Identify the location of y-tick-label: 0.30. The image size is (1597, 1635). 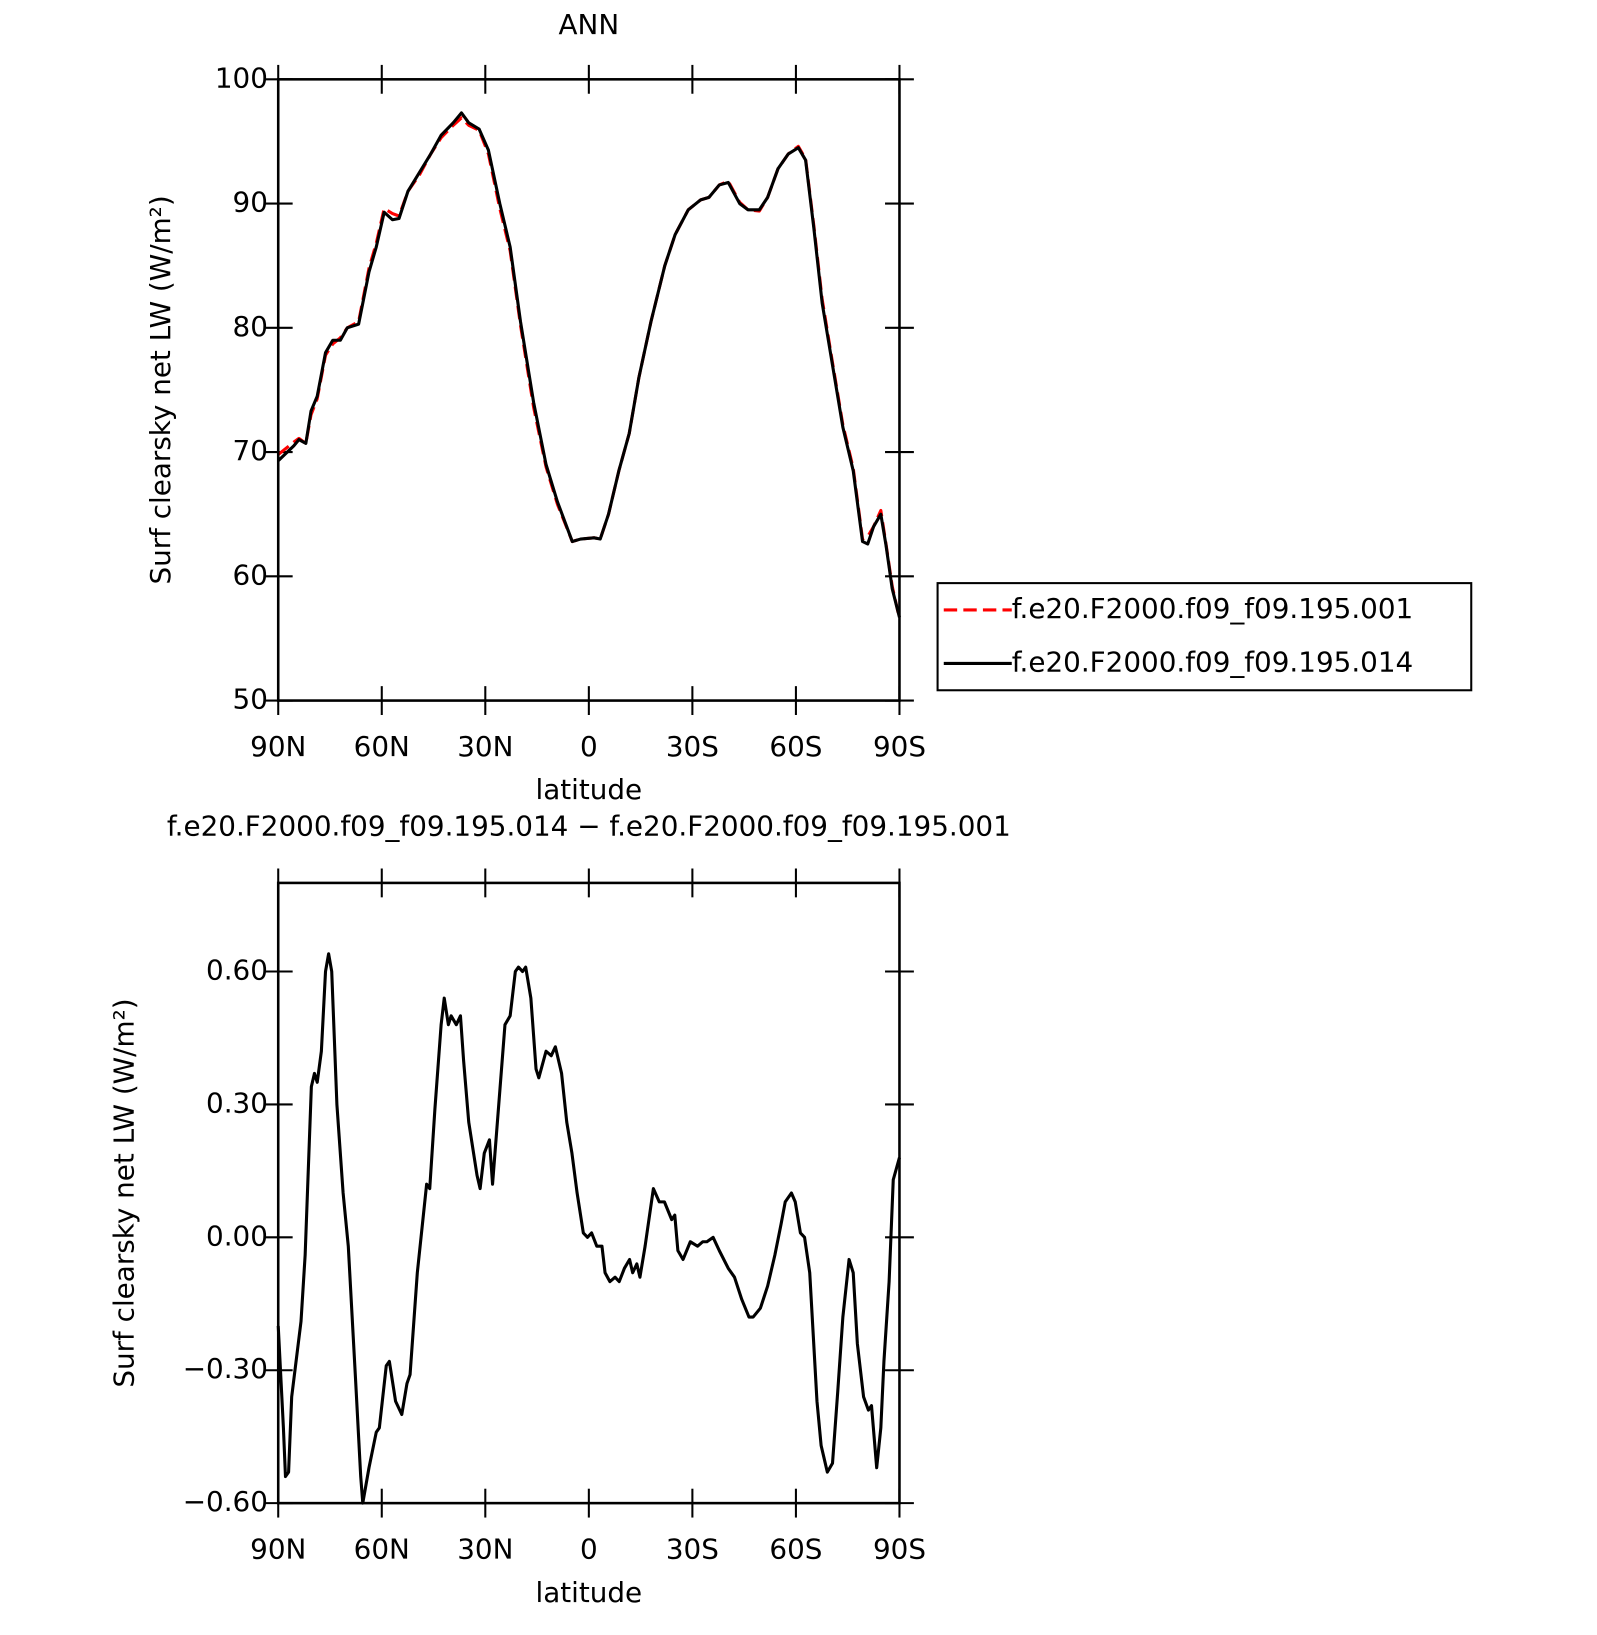
(237, 1102).